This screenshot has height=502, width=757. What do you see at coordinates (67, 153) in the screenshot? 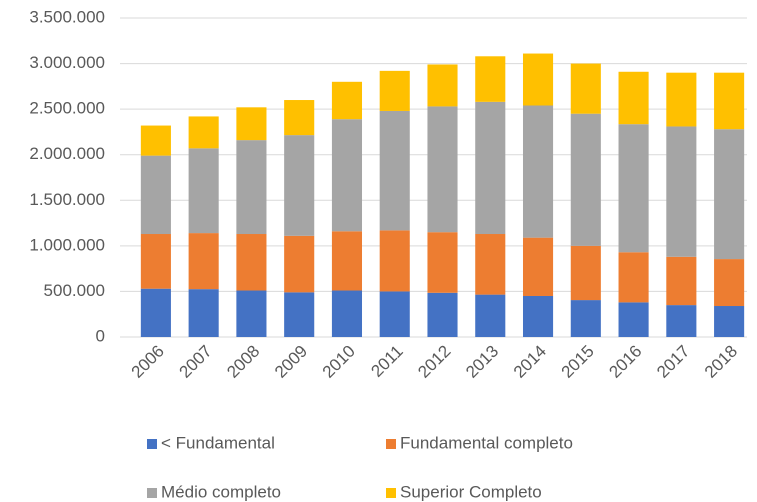
I see `y-tick-label: 2.000.000` at bounding box center [67, 153].